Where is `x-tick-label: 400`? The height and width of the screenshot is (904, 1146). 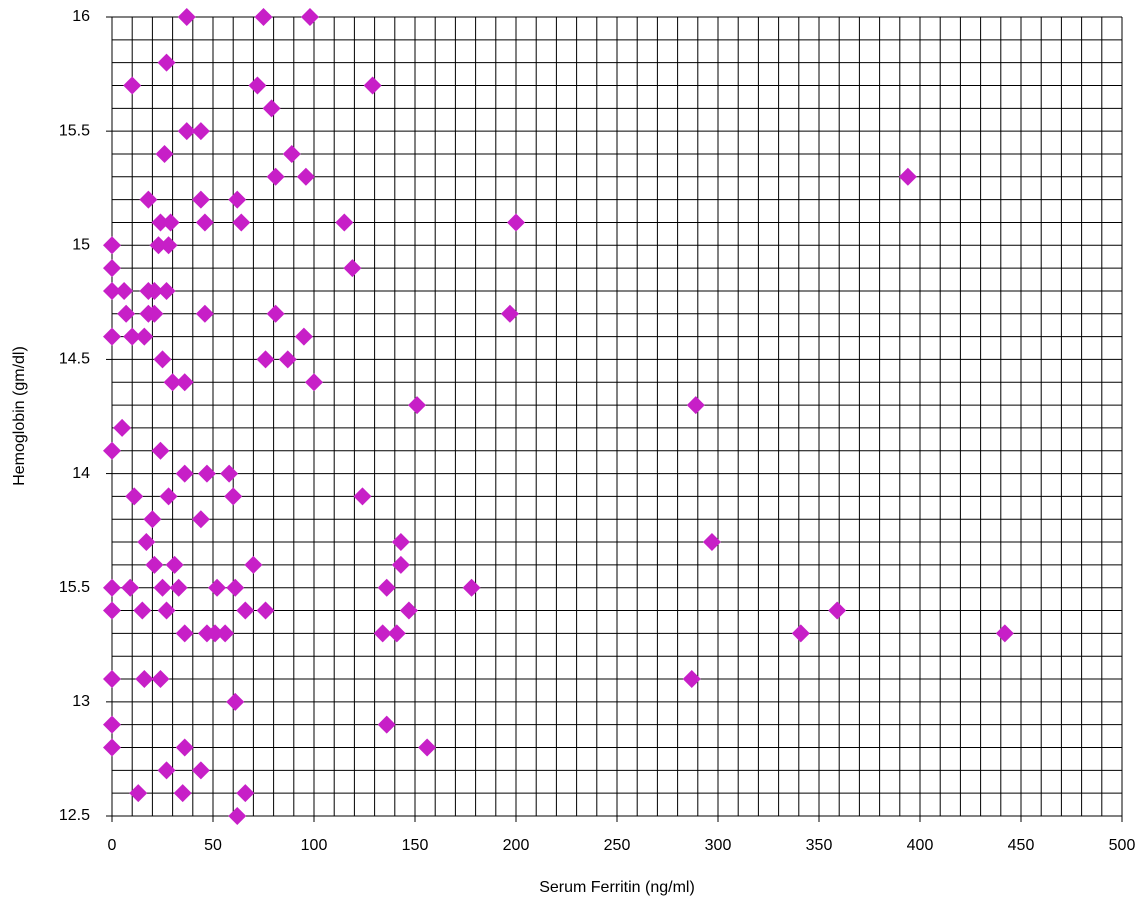
x-tick-label: 400 is located at coordinates (920, 845).